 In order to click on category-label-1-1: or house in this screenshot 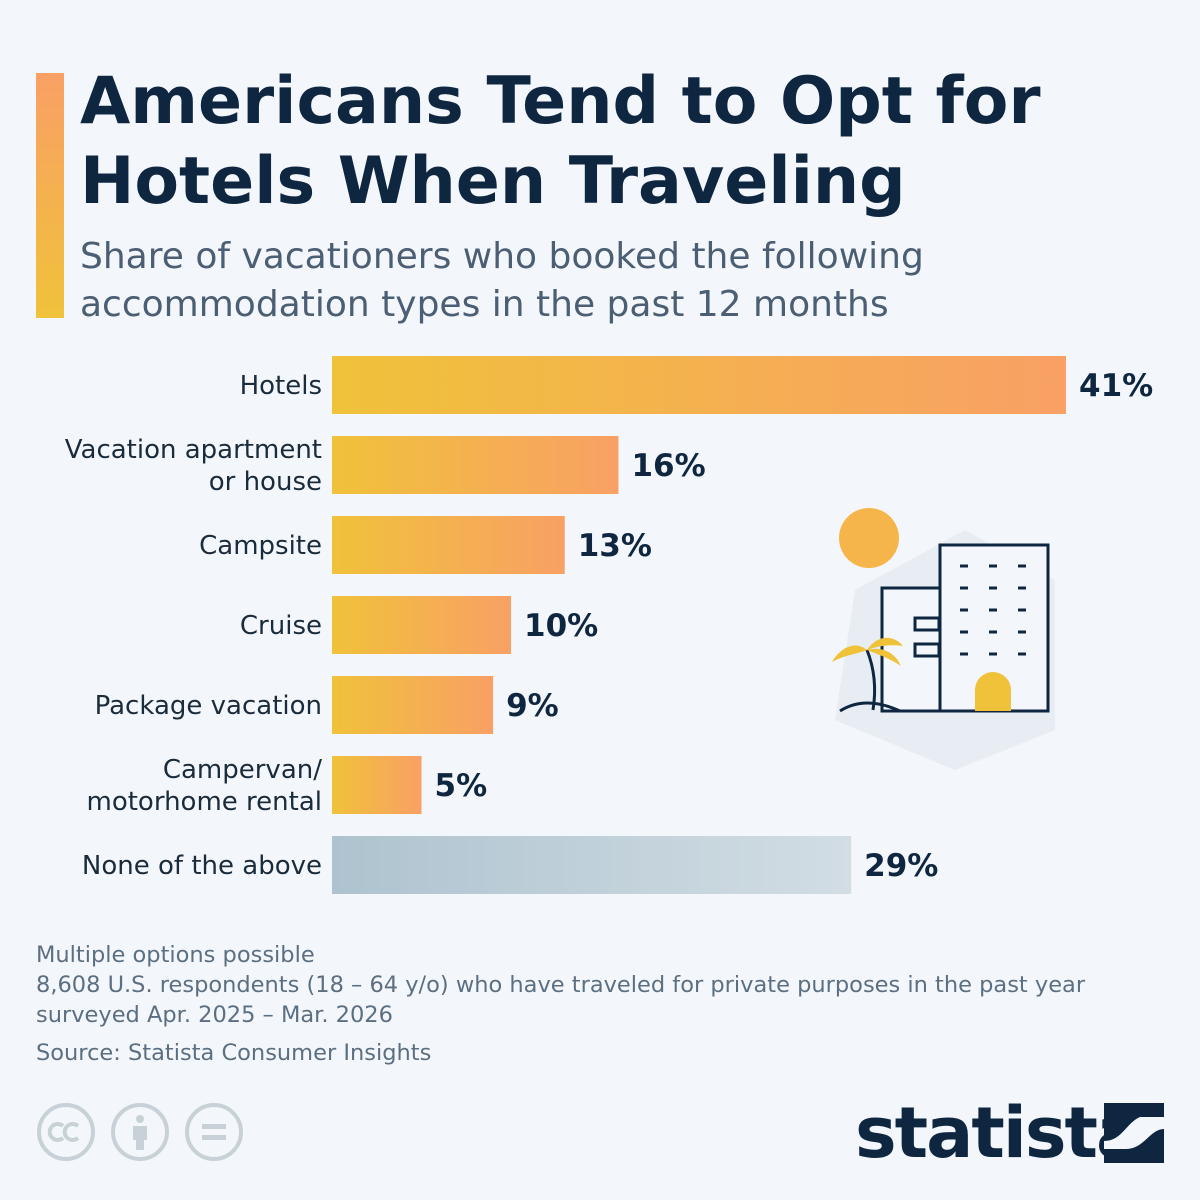, I will do `click(265, 482)`.